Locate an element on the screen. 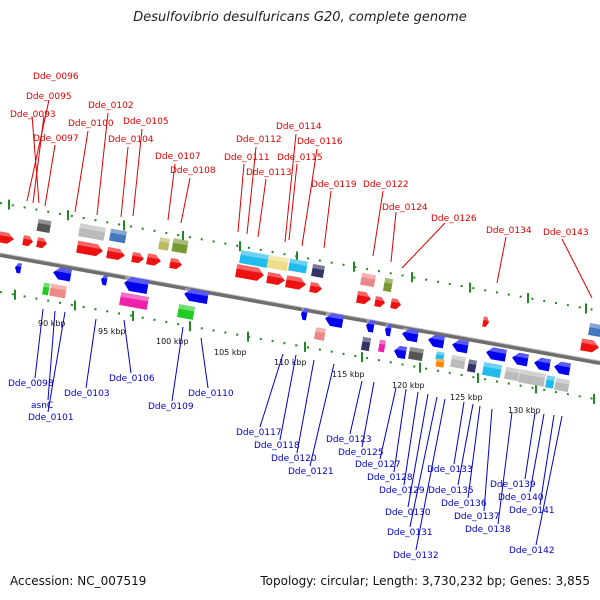 The image size is (600, 600). bottom-gene-label: asnC is located at coordinates (42, 406).